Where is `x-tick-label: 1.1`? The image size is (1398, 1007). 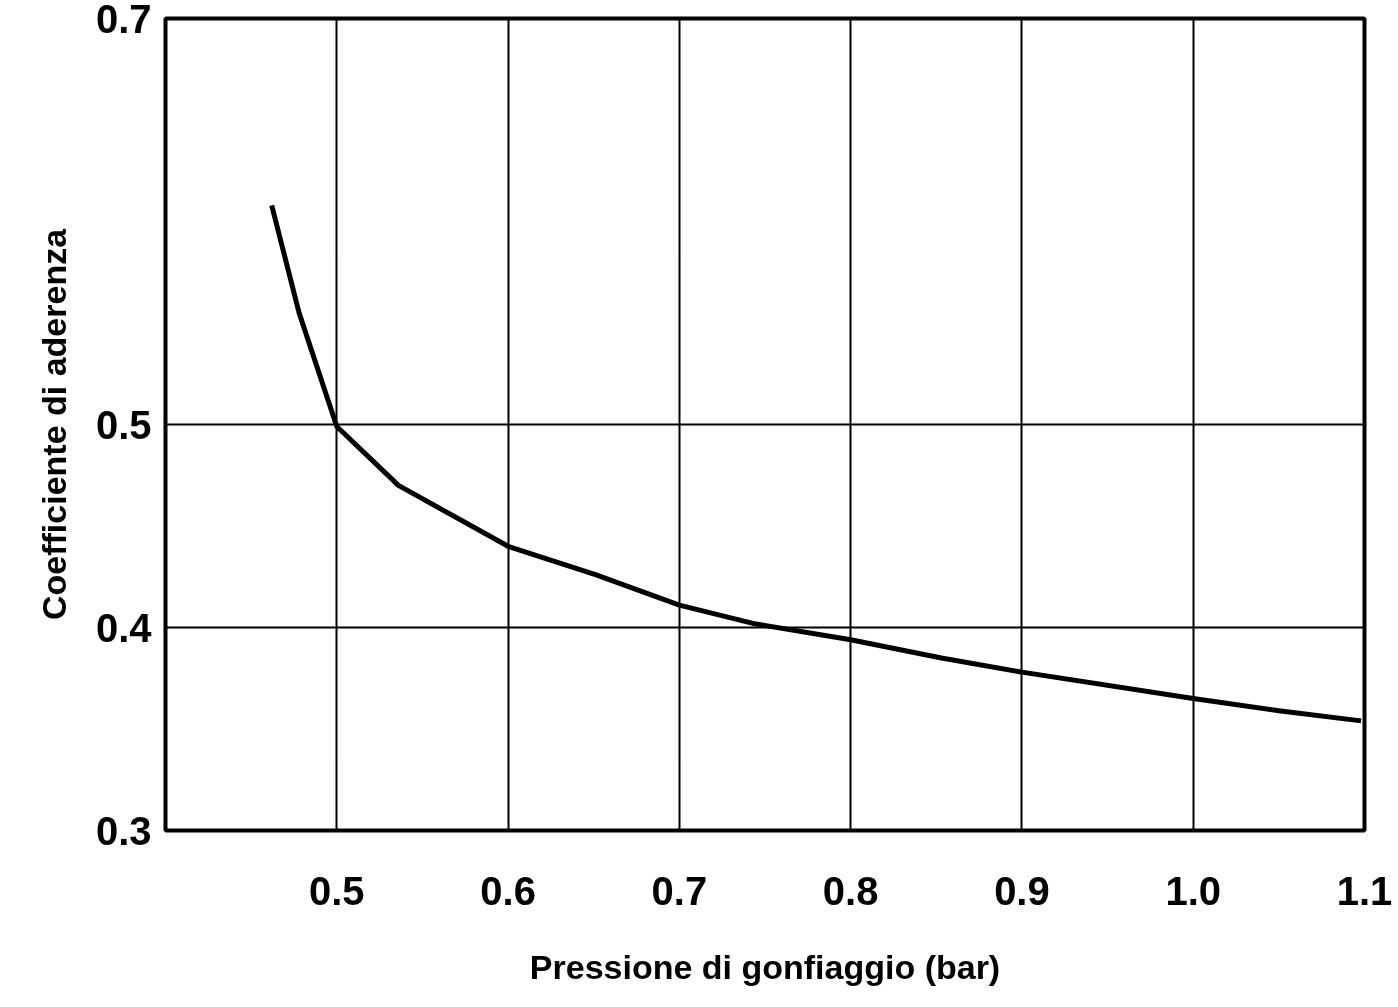 x-tick-label: 1.1 is located at coordinates (1364, 890).